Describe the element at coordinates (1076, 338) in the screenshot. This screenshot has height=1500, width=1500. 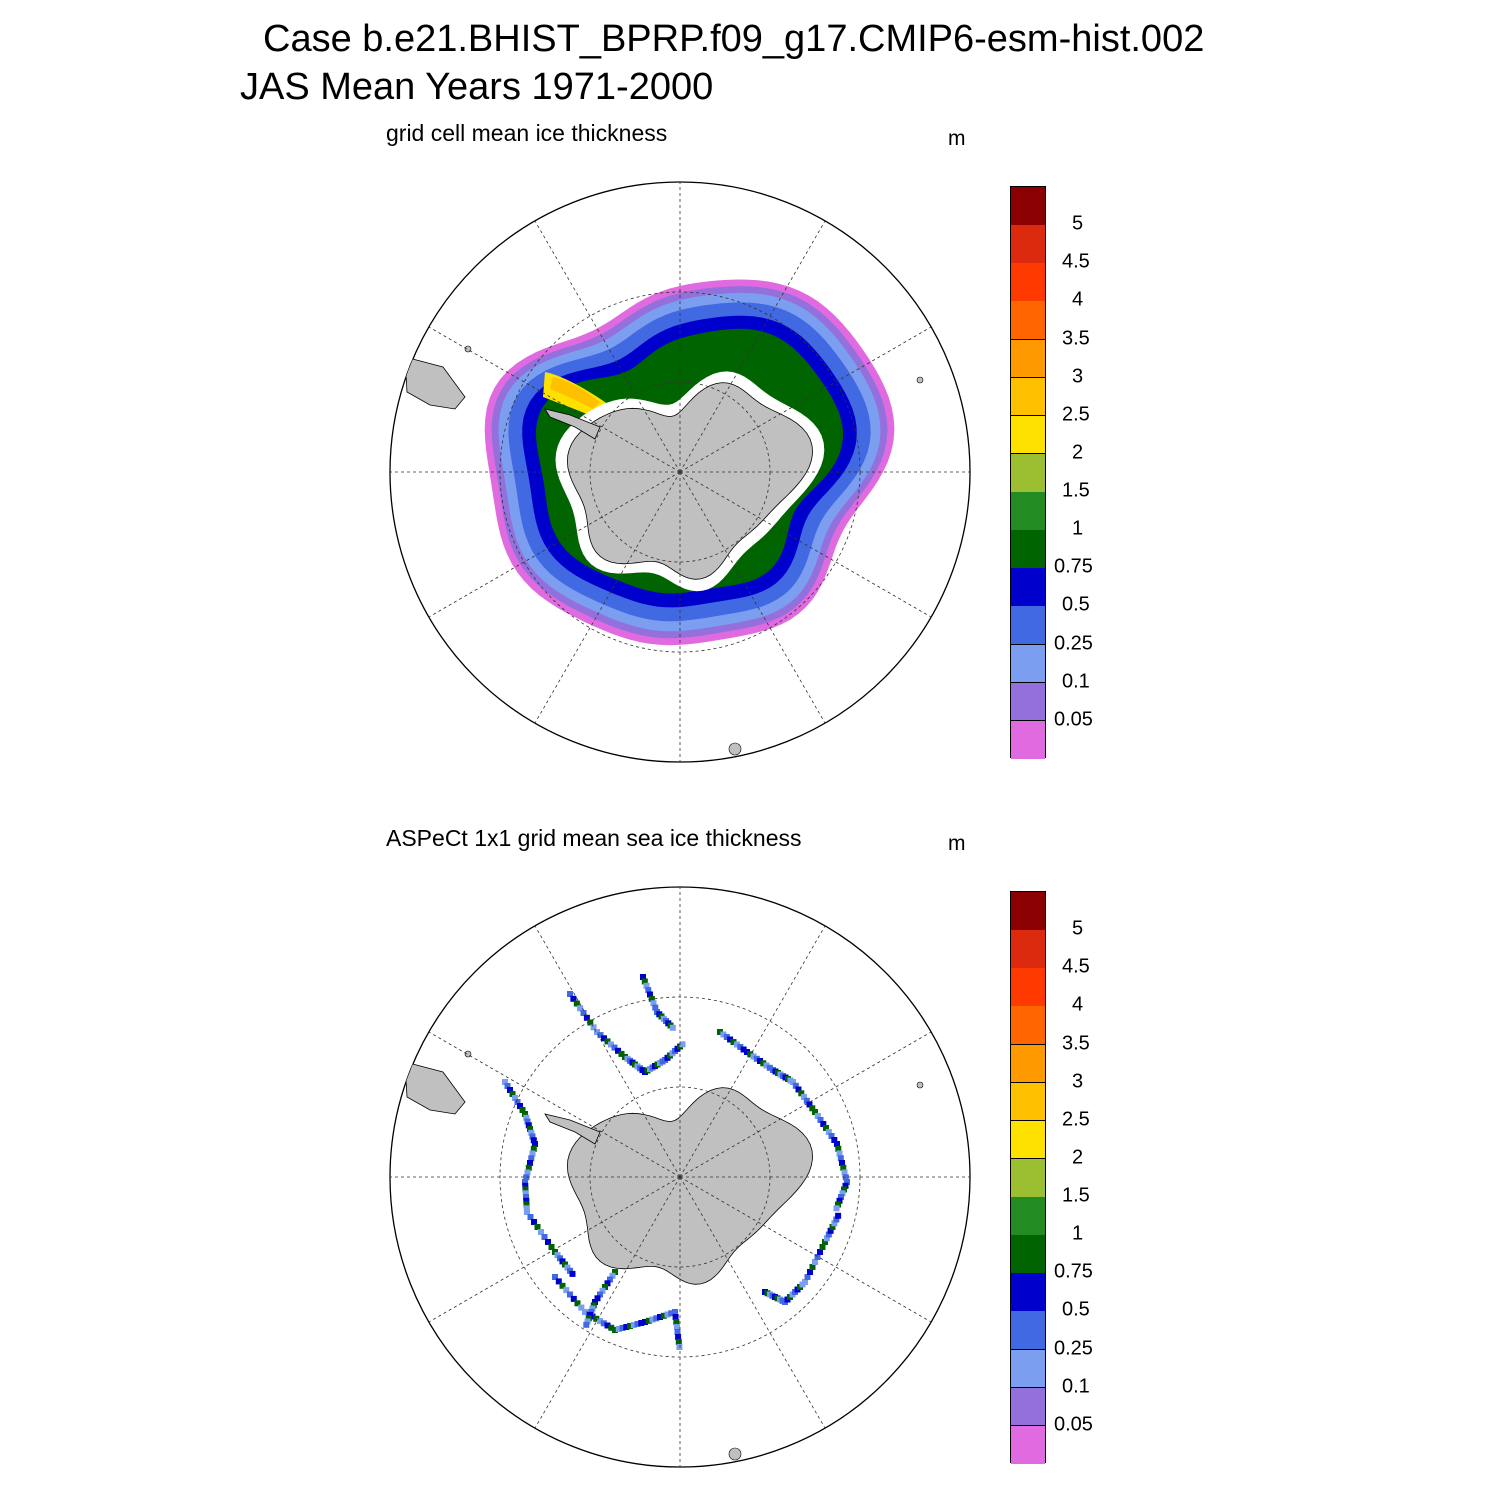
I see `colorbar-tick-label: 3.5` at that location.